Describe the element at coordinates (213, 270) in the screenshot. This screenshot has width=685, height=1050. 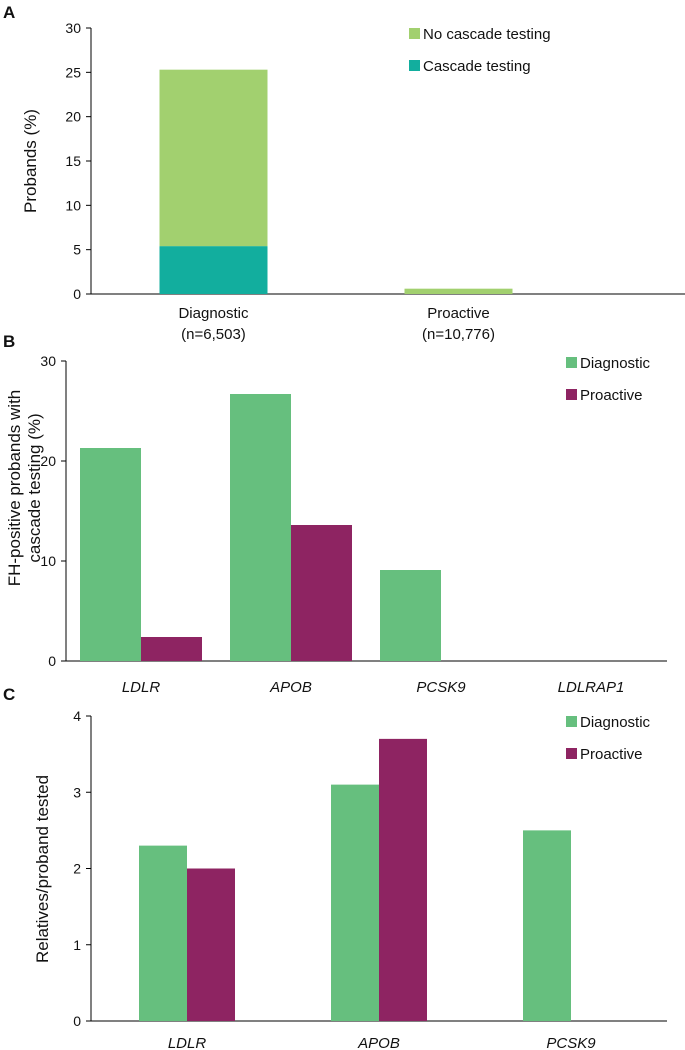
I see `bar-cascade-testing-diagnostic` at that location.